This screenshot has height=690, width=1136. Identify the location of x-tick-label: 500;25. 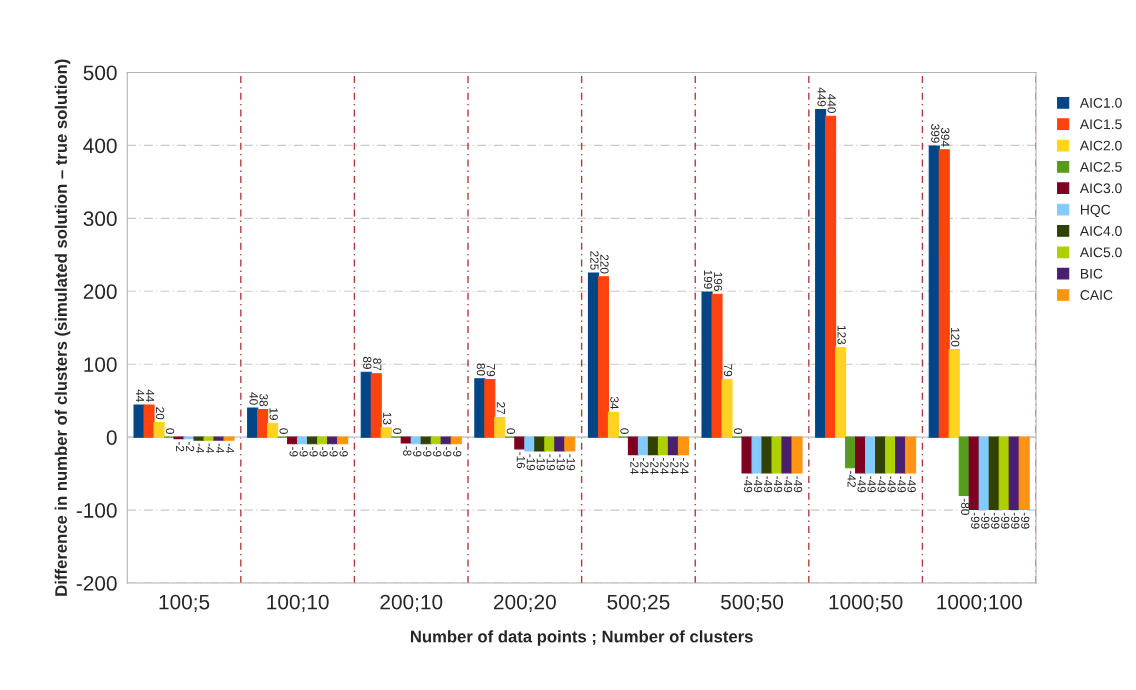
(638, 603).